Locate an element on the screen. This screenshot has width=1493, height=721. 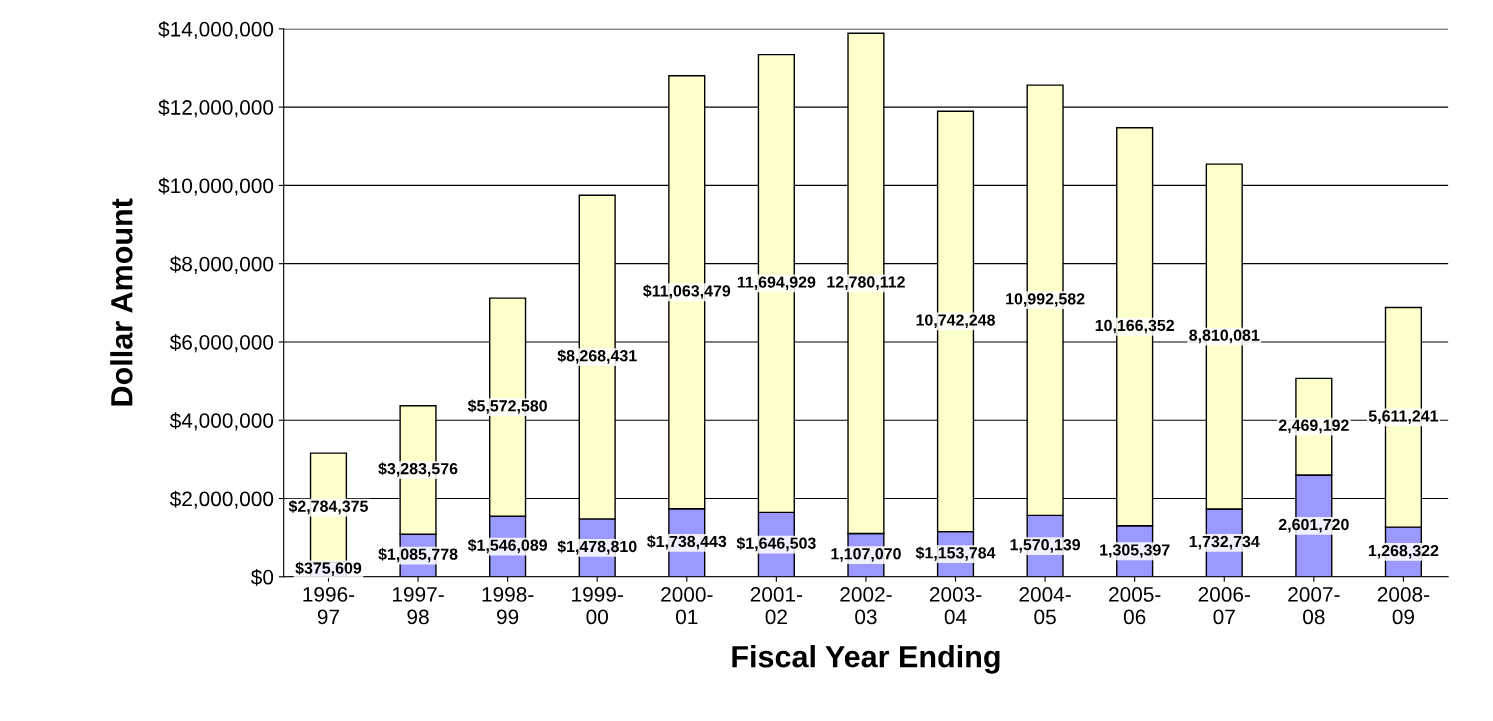
y-tick-label: $4,000,000 is located at coordinates (221, 421).